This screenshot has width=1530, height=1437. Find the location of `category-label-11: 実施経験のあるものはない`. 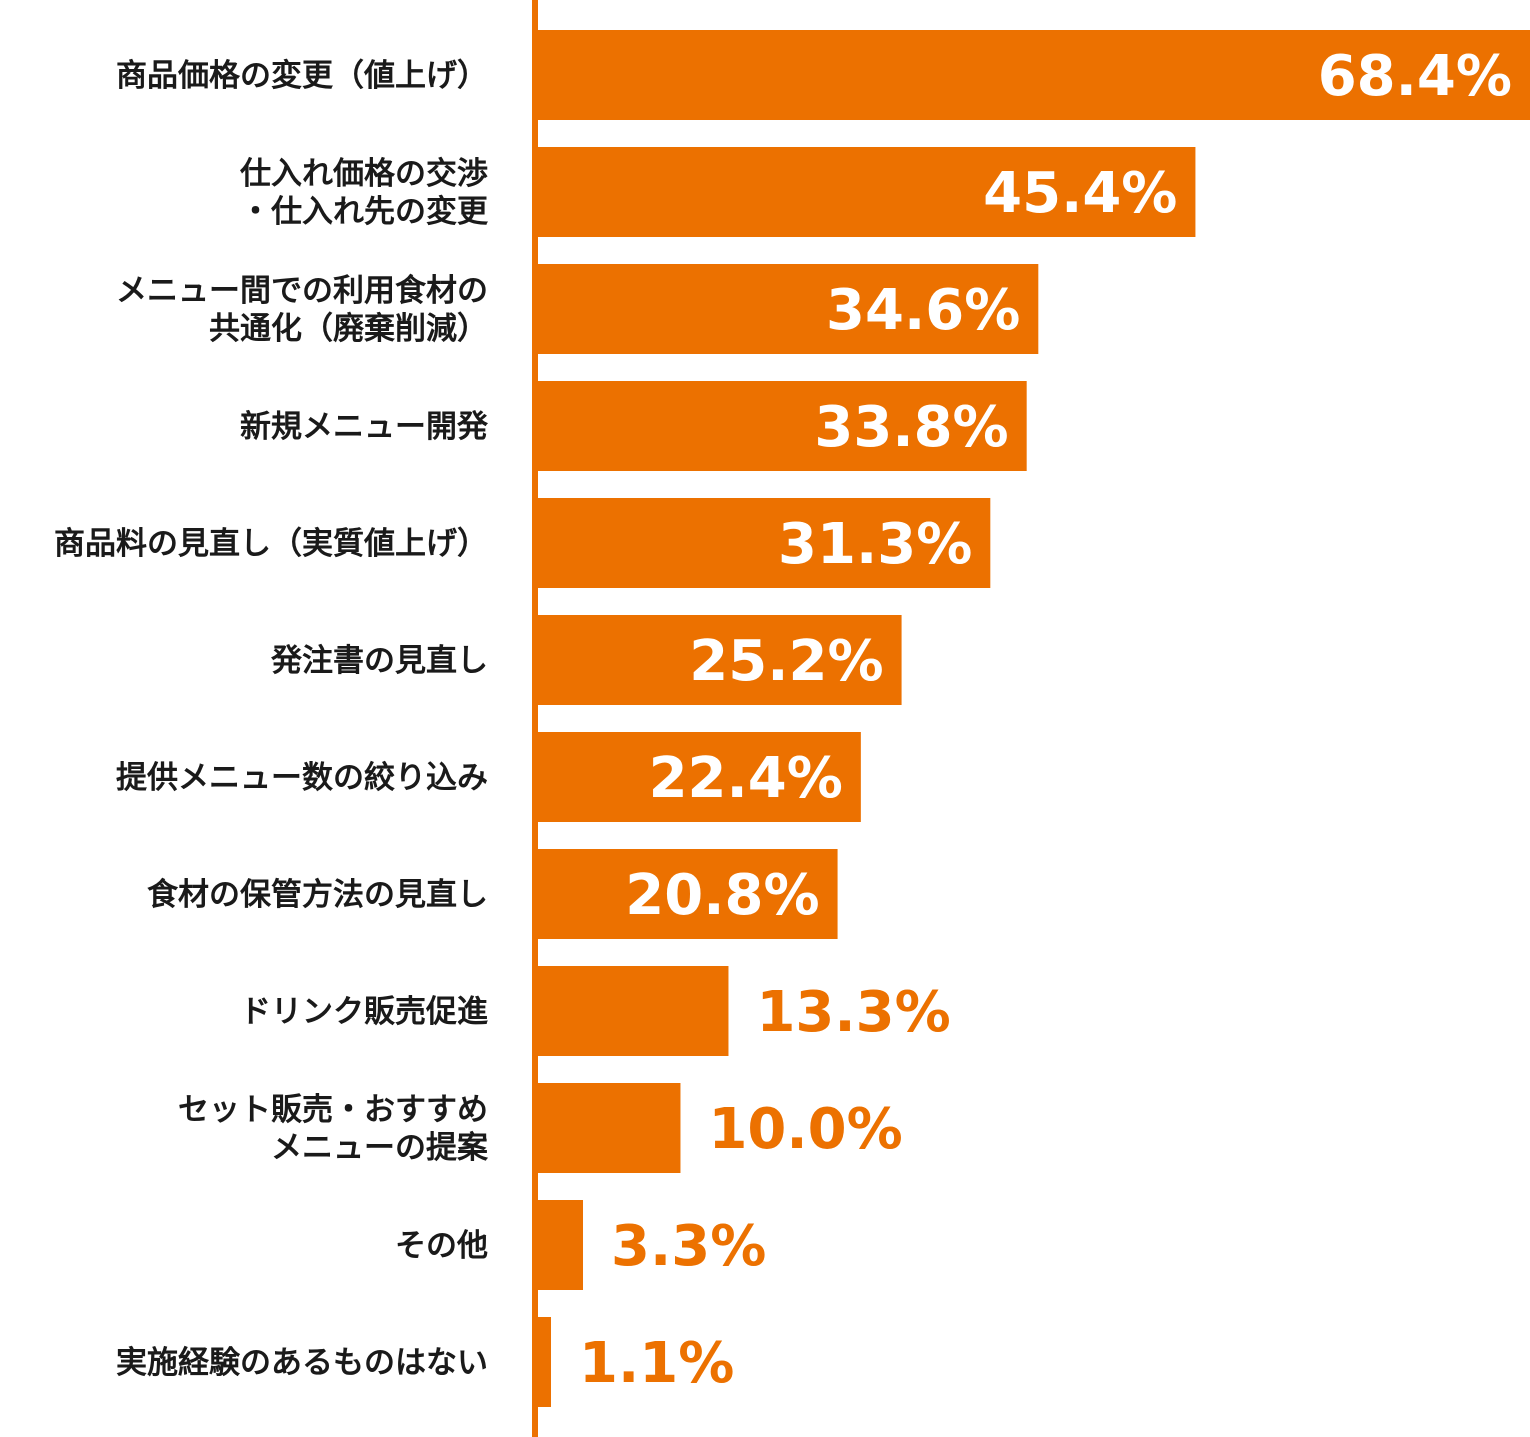

category-label-11: 実施経験のあるものはない is located at coordinates (302, 1363).